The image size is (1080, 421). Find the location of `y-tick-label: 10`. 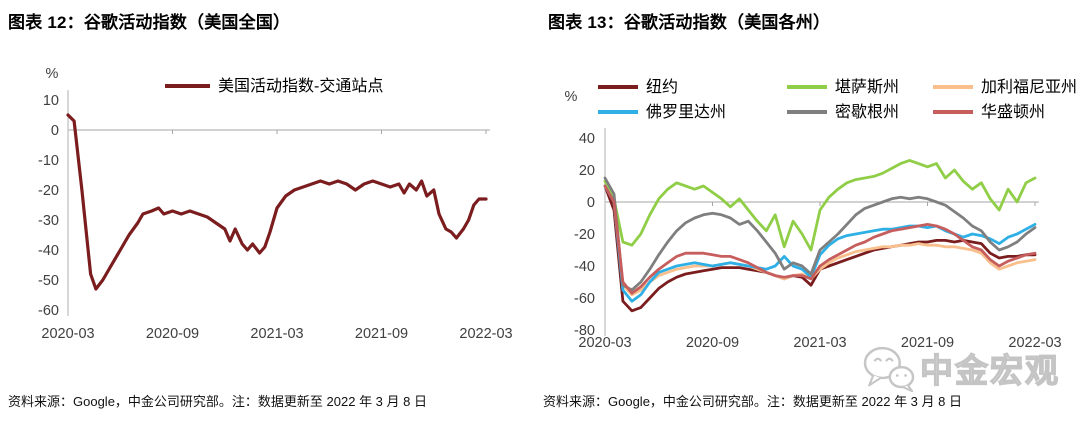

y-tick-label: 10 is located at coordinates (51, 101).